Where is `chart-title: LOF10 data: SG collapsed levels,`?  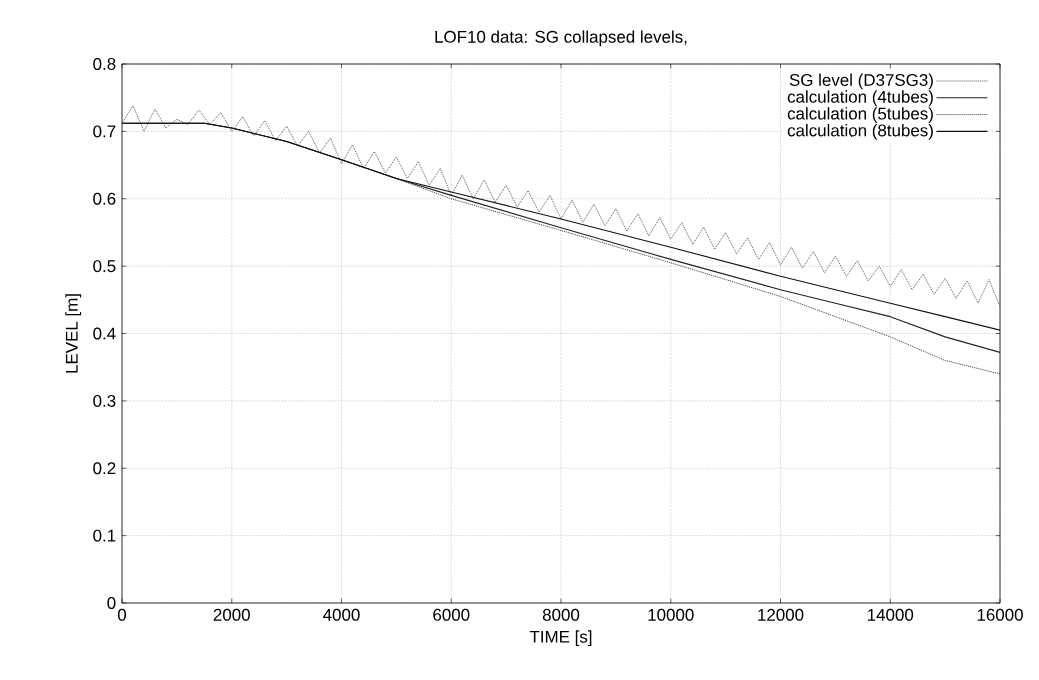 chart-title: LOF10 data: SG collapsed levels, is located at coordinates (561, 38).